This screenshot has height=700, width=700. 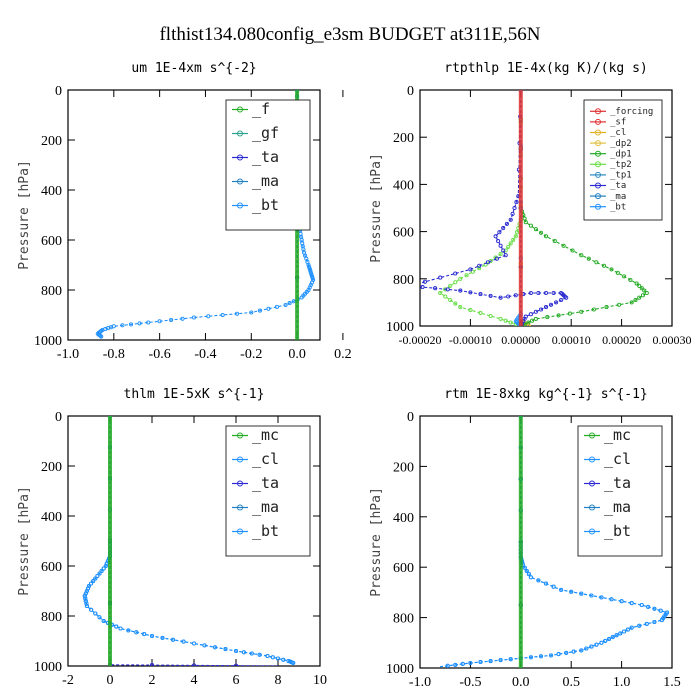 What do you see at coordinates (621, 340) in the screenshot?
I see `x-tick-label: 0.00020` at bounding box center [621, 340].